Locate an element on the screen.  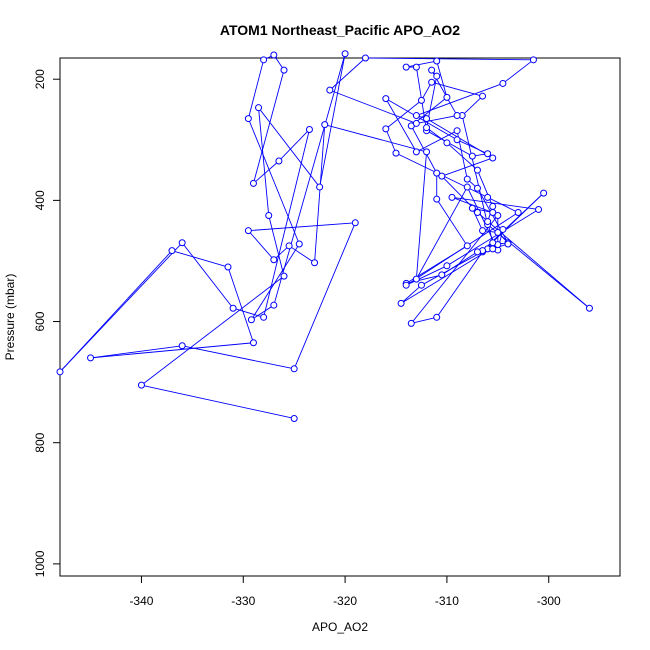
y-tick-label: 400 is located at coordinates (40, 200).